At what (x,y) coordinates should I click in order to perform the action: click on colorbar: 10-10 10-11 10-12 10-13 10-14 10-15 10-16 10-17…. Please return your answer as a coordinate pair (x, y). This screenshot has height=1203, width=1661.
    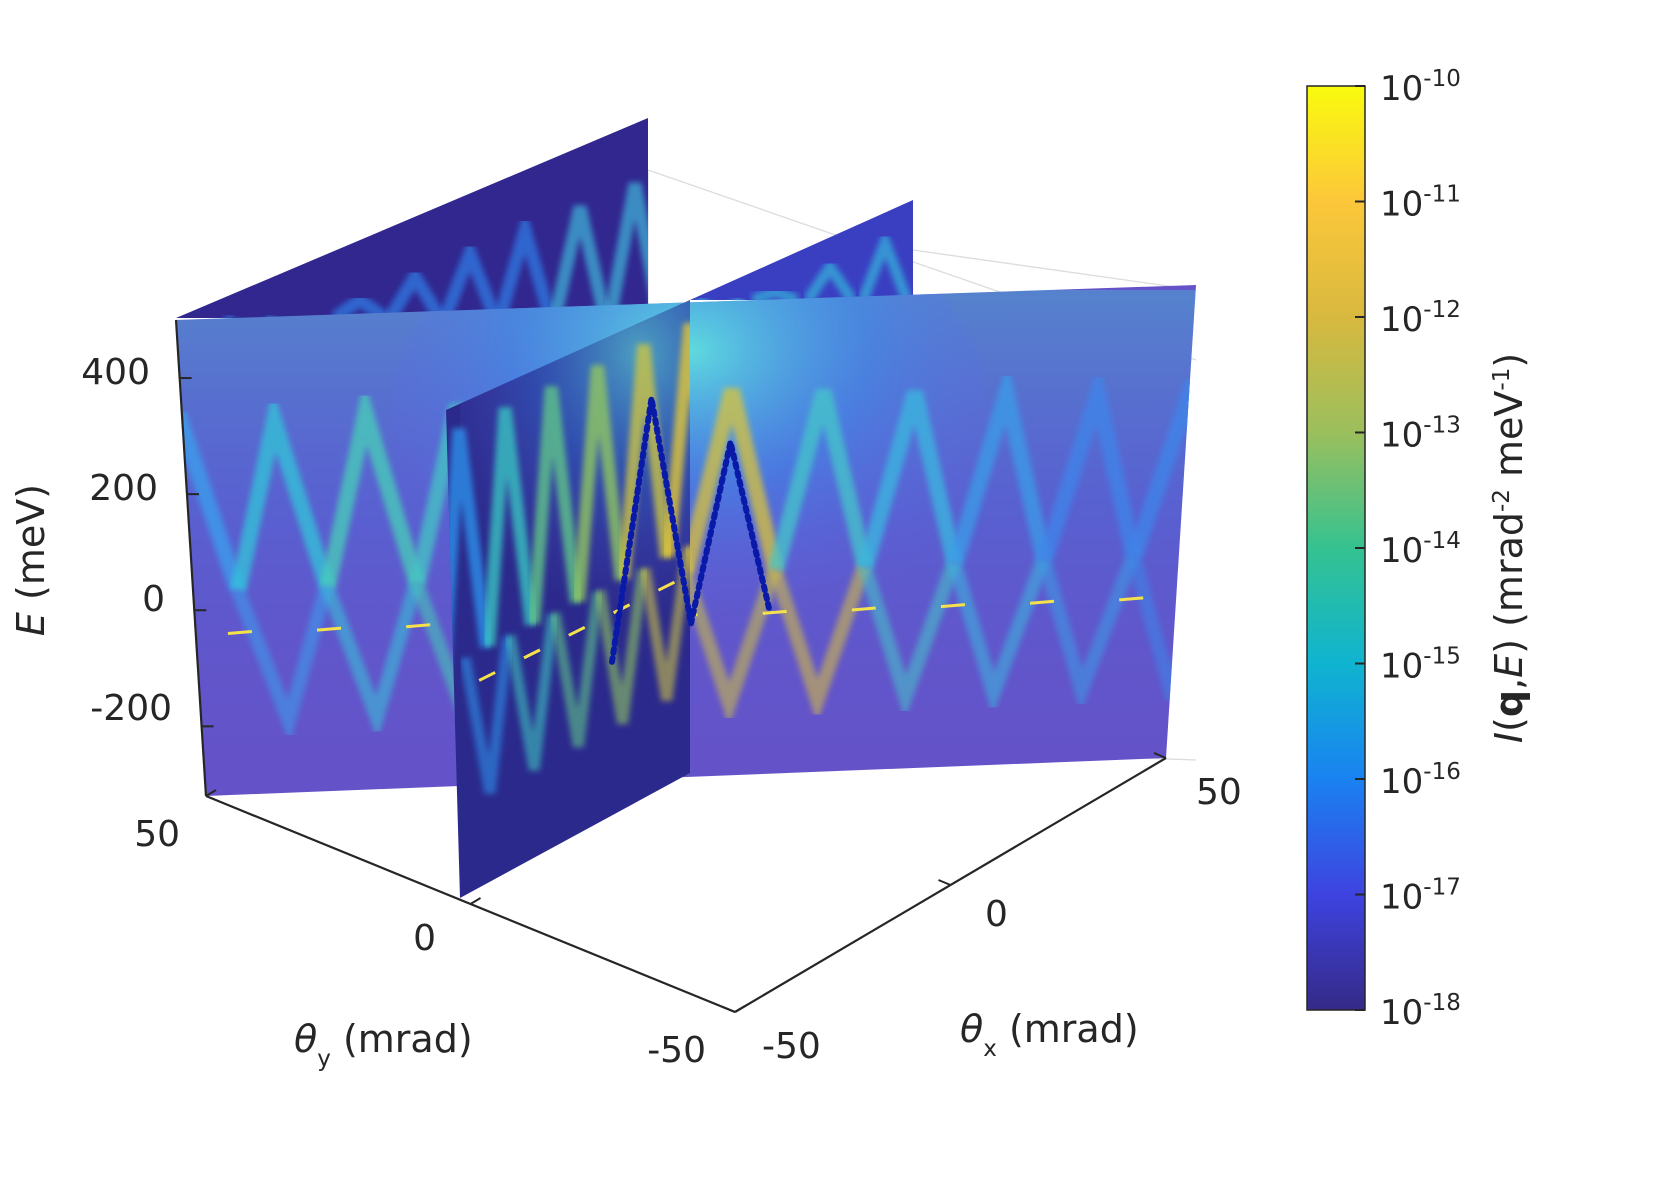
    Looking at the image, I should click on (1418, 549).